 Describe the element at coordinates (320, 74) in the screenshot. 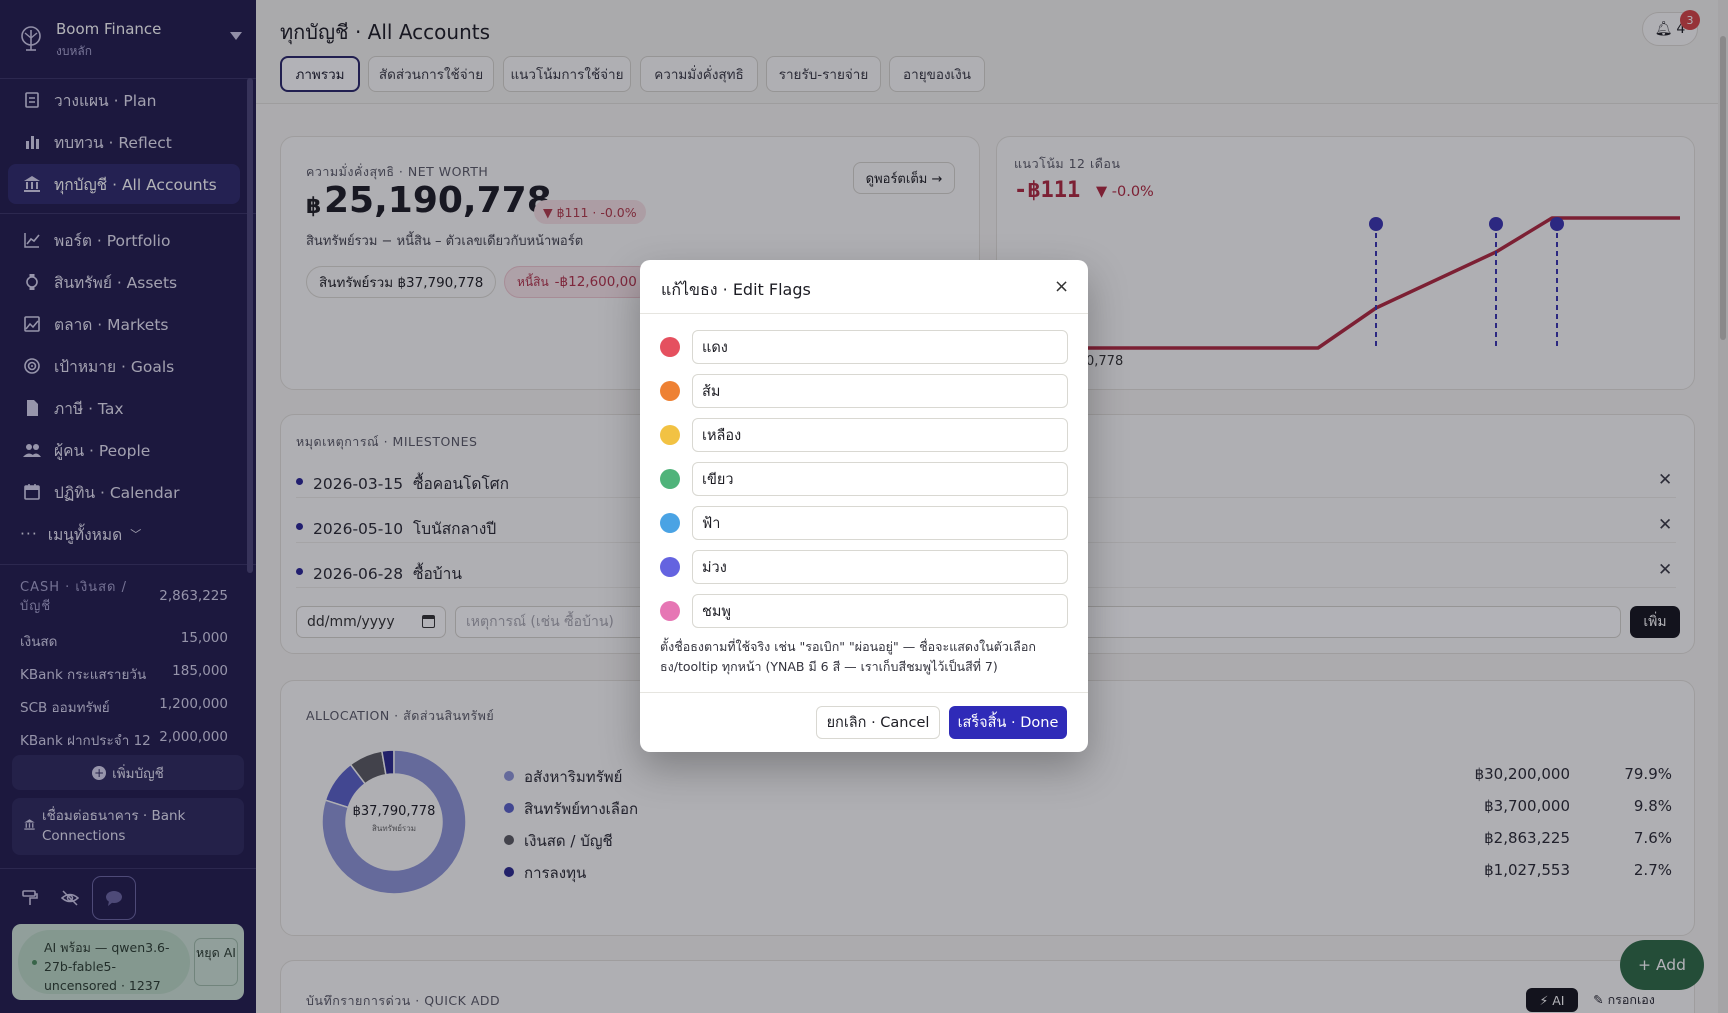

I see `tab-overview: ภาพรวม` at that location.